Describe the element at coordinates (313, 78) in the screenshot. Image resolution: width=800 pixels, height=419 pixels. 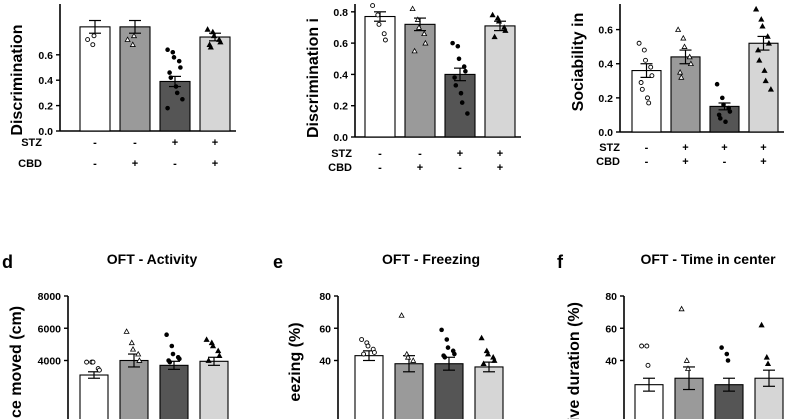
I see `y-axis-label: Discrimination i` at that location.